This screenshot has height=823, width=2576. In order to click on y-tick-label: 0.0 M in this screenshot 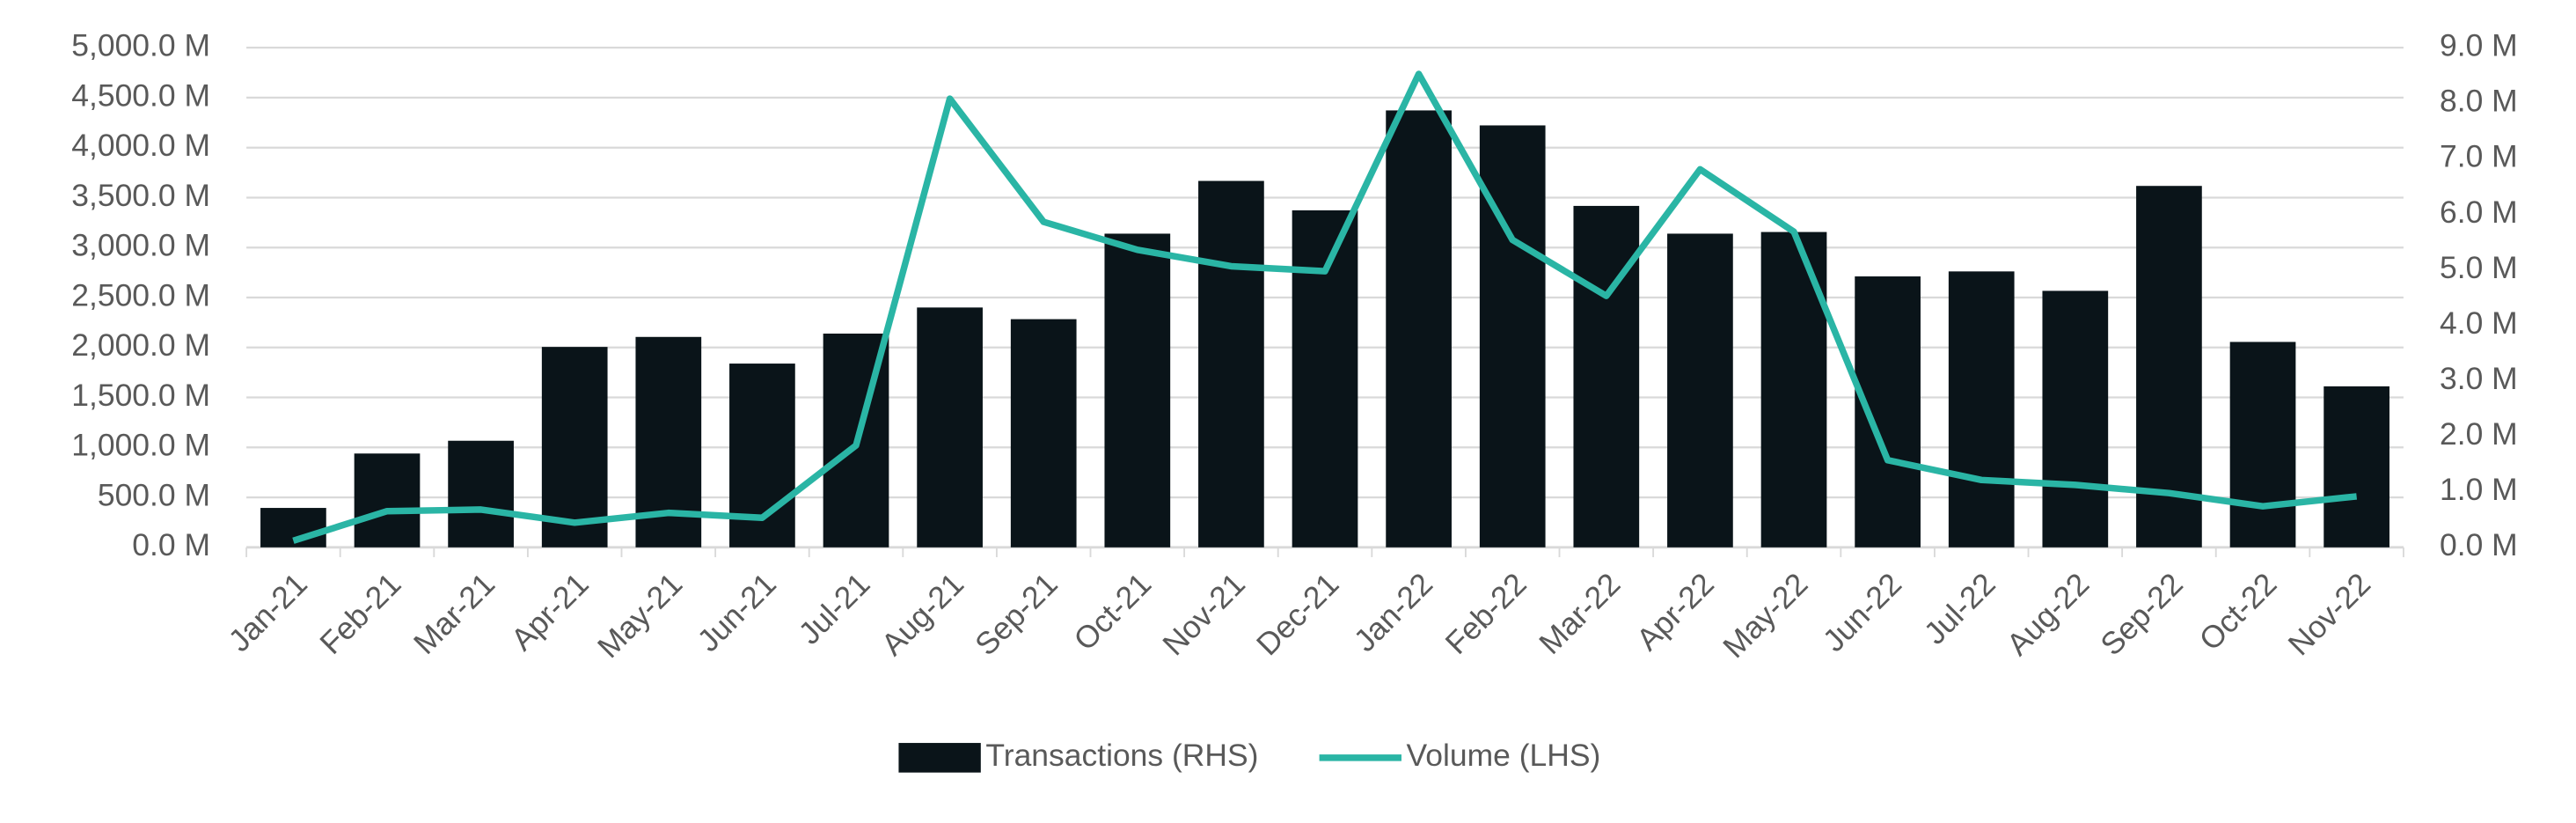, I will do `click(171, 544)`.